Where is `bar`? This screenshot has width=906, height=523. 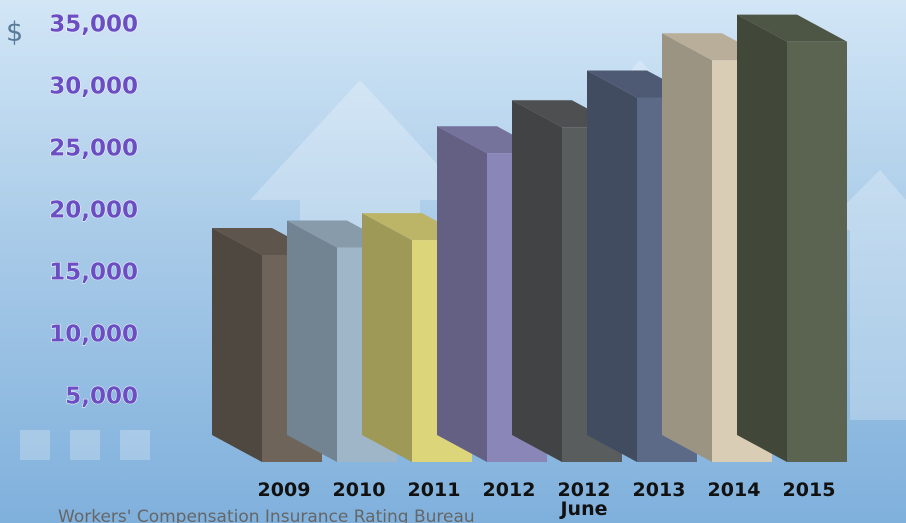
bar is located at coordinates (792, 238).